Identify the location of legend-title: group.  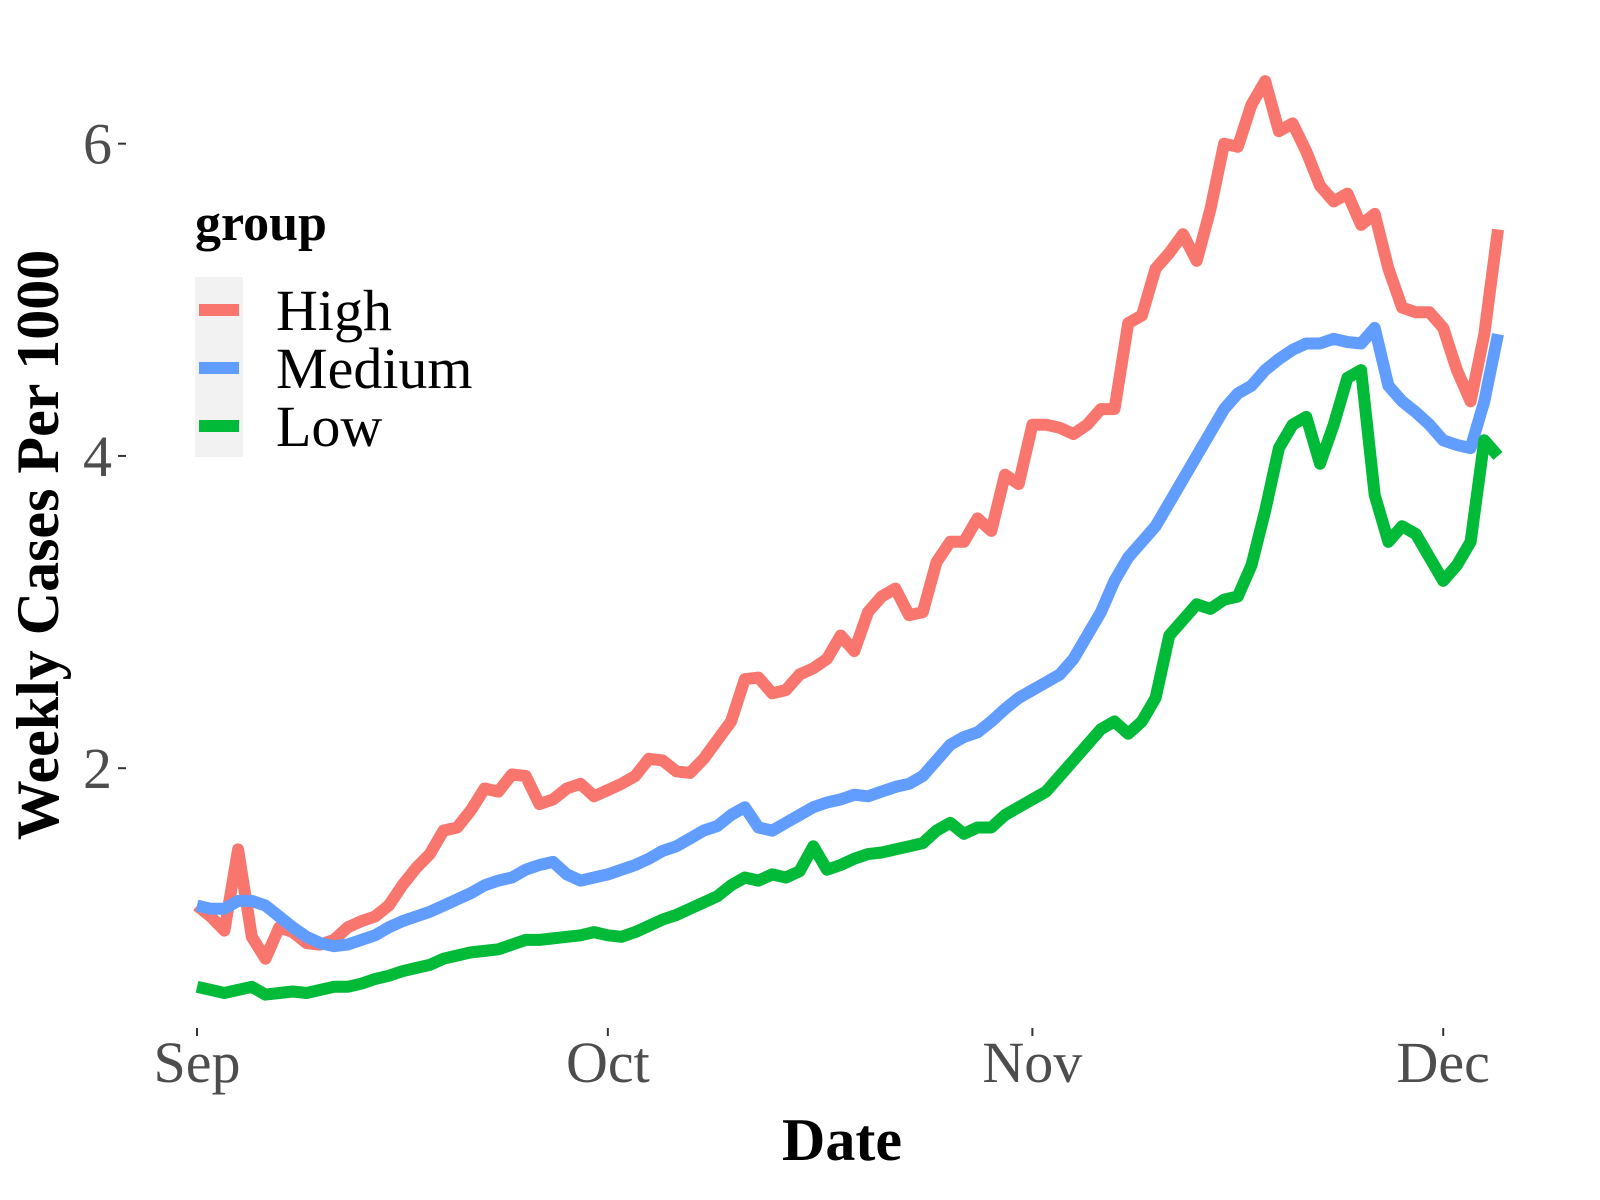
(261, 223).